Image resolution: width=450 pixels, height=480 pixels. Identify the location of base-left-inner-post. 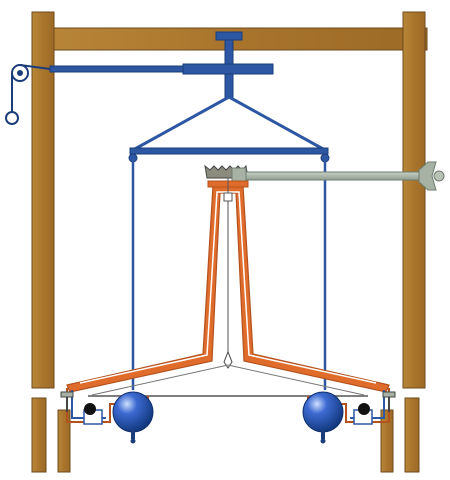
(64, 441).